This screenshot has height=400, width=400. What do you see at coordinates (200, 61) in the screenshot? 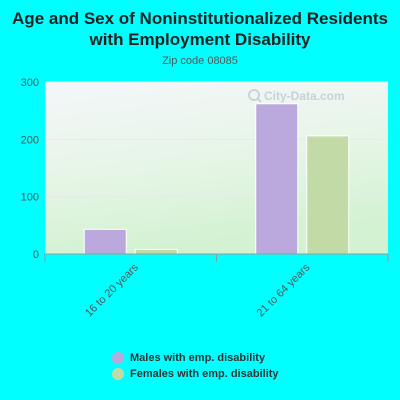
I see `chart-subtitle: Zip code 08085` at bounding box center [200, 61].